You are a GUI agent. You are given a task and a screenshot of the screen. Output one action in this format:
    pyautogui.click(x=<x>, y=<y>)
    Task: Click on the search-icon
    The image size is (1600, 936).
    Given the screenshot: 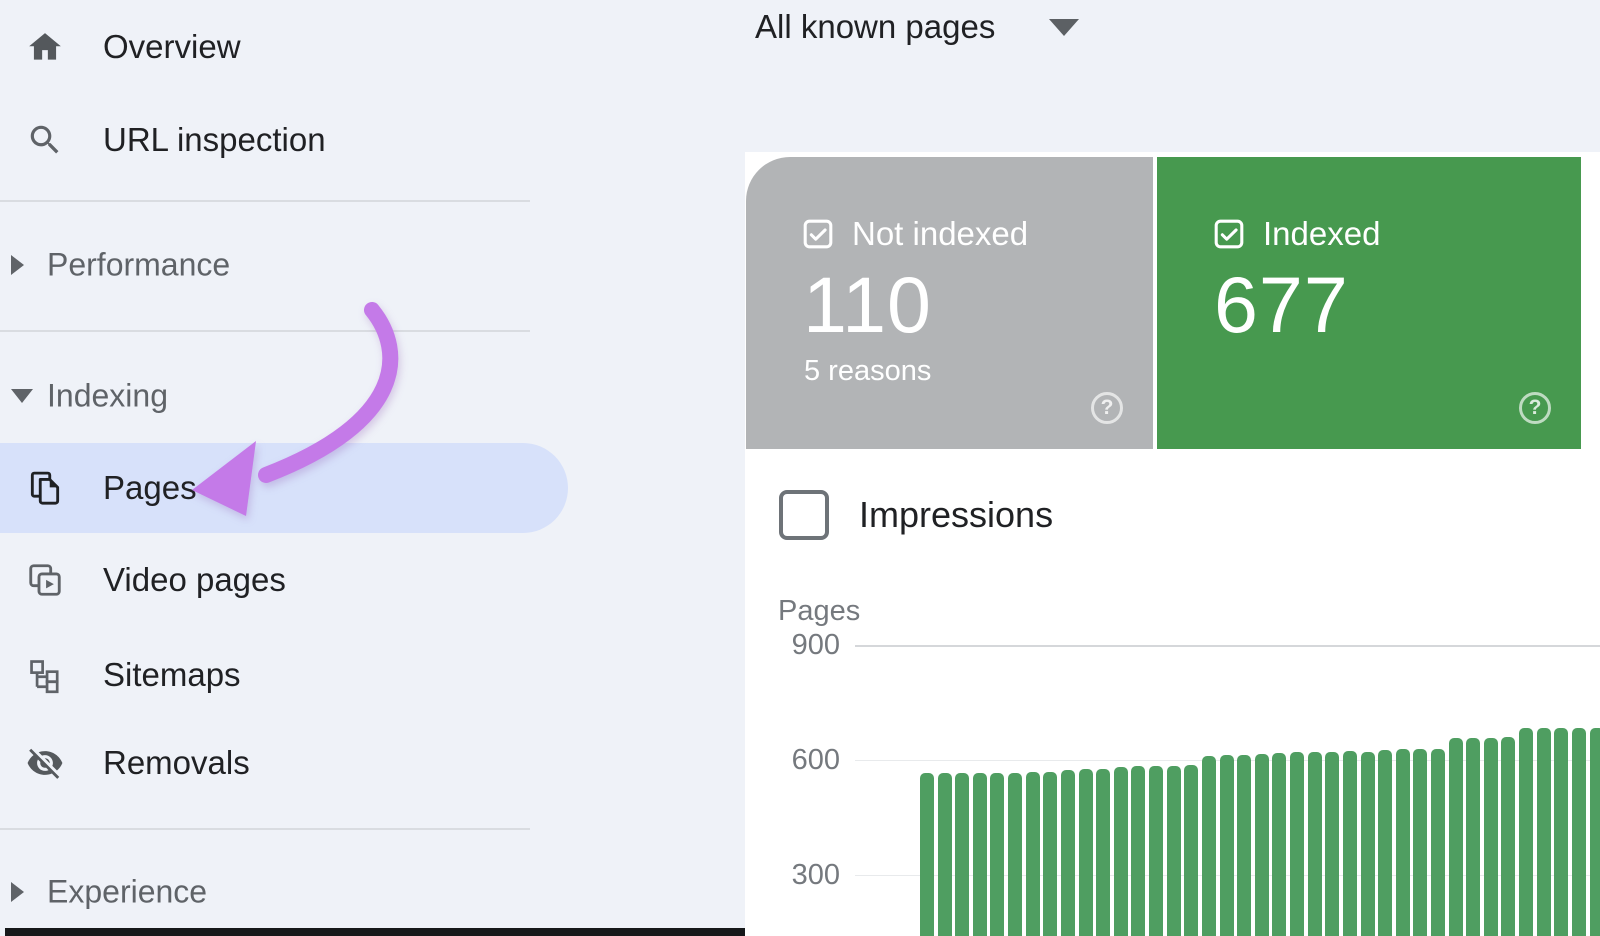 What is the action you would take?
    pyautogui.click(x=44, y=139)
    